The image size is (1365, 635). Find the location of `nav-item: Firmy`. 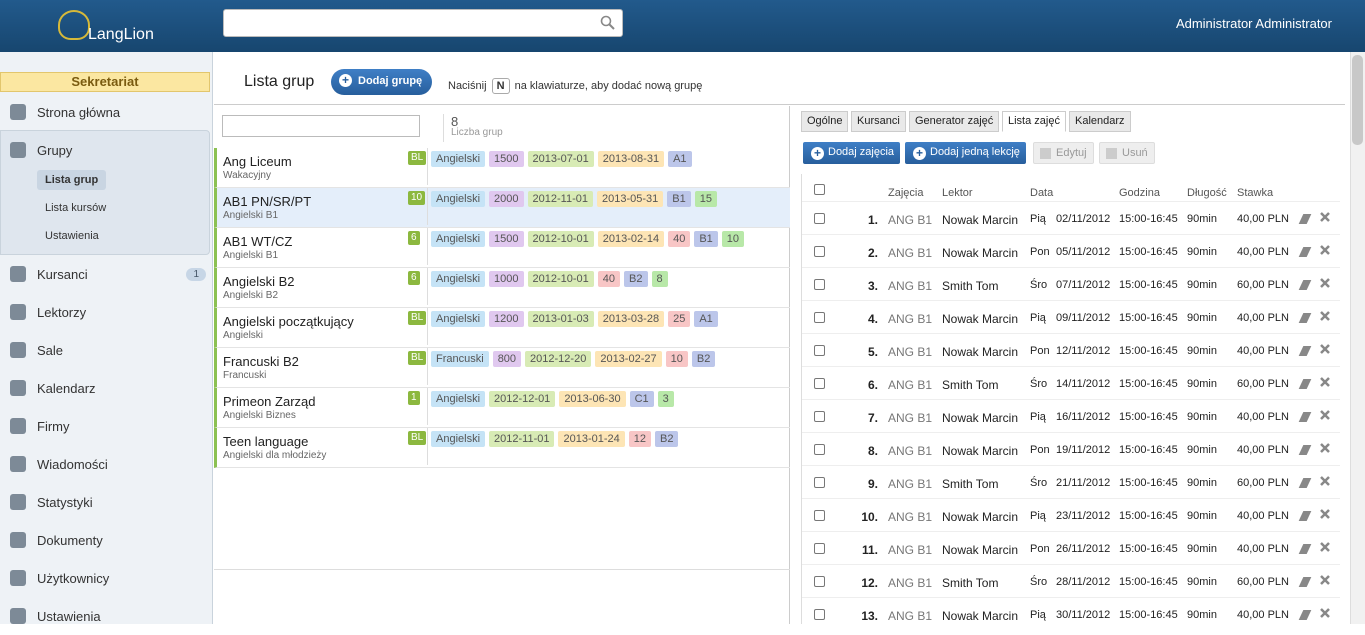

nav-item: Firmy is located at coordinates (105, 426).